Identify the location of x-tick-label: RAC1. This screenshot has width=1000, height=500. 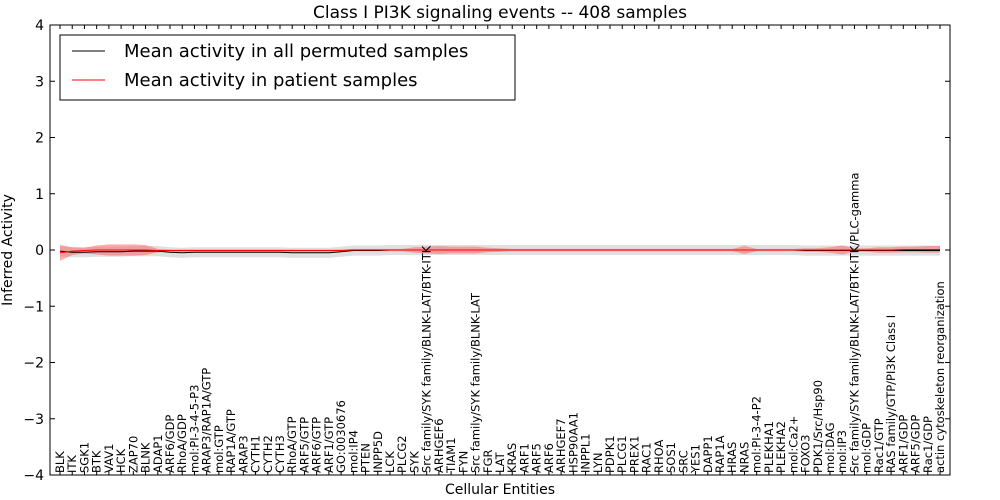
(647, 457).